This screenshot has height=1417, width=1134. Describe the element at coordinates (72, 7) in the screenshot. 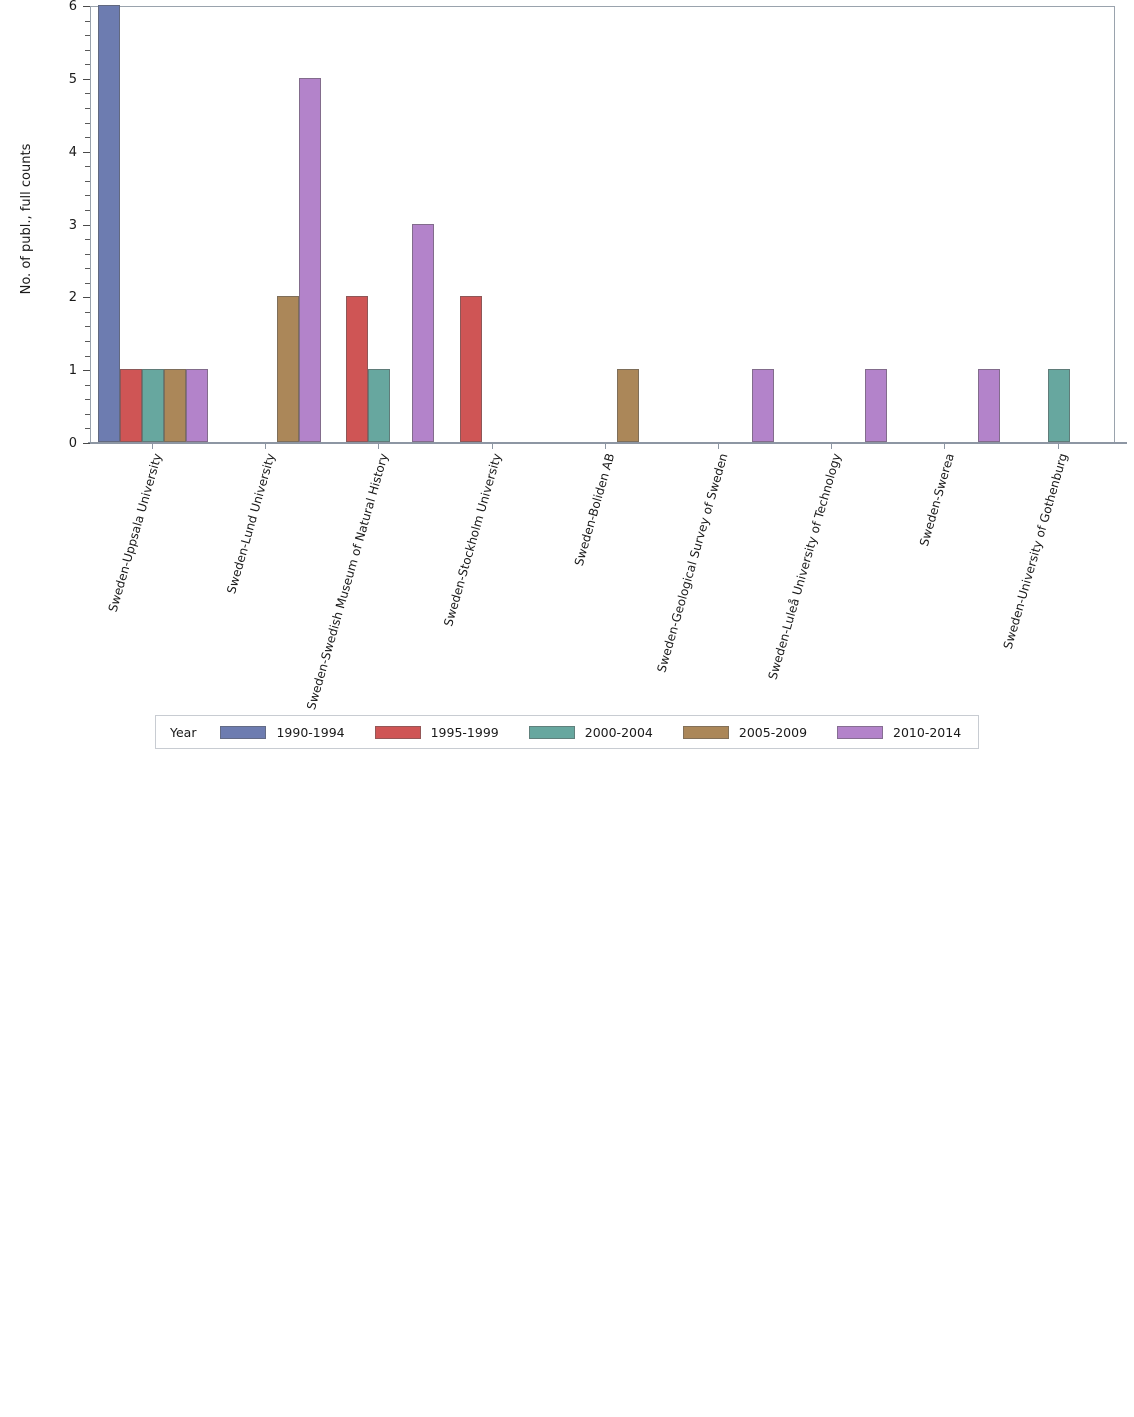

I see `y-axis-tick-label: 6` at that location.